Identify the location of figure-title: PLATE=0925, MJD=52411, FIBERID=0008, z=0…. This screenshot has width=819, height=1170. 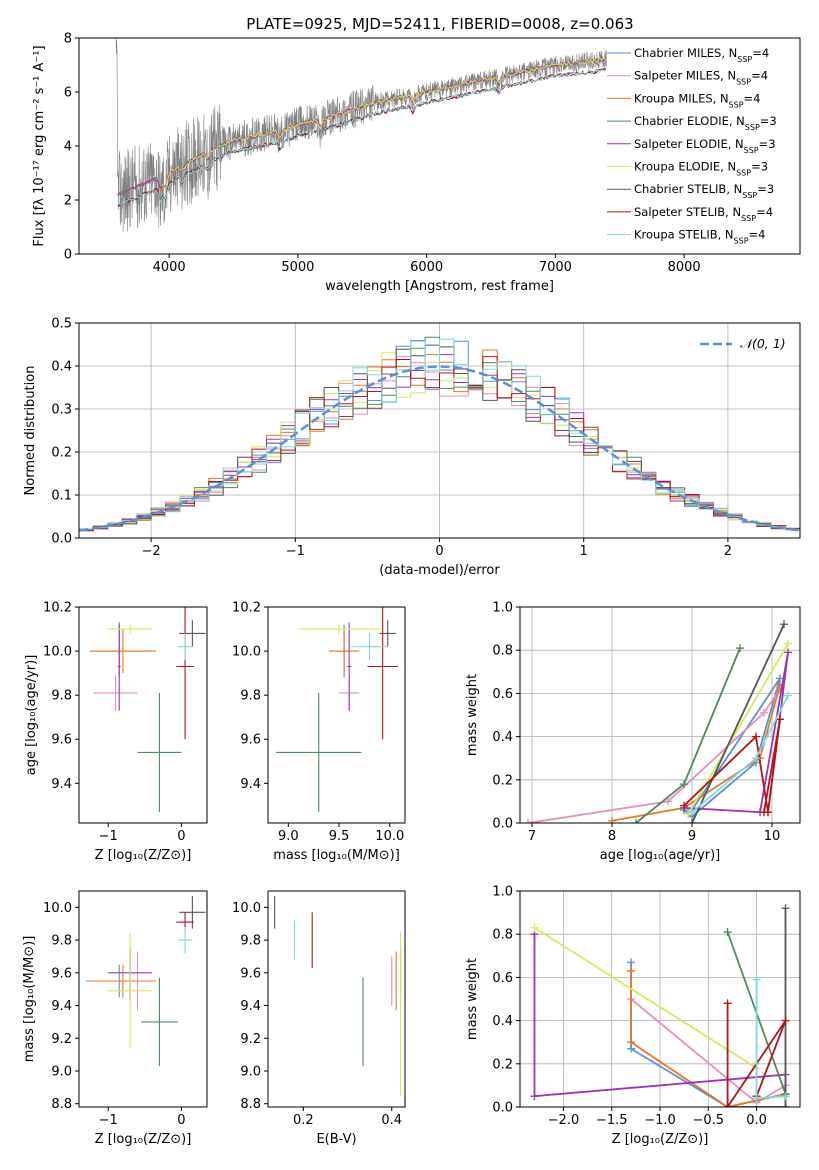
(439, 24).